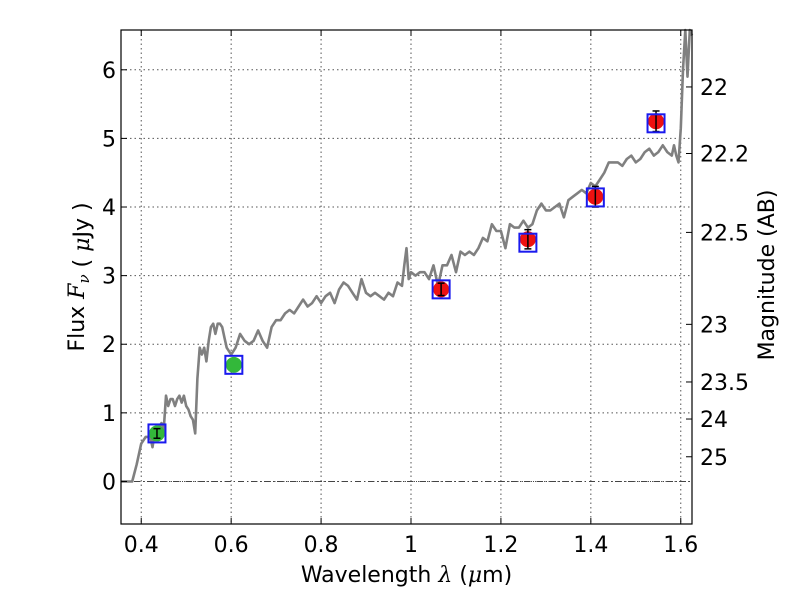  Describe the element at coordinates (231, 545) in the screenshot. I see `x-tick-label: 0.6` at that location.